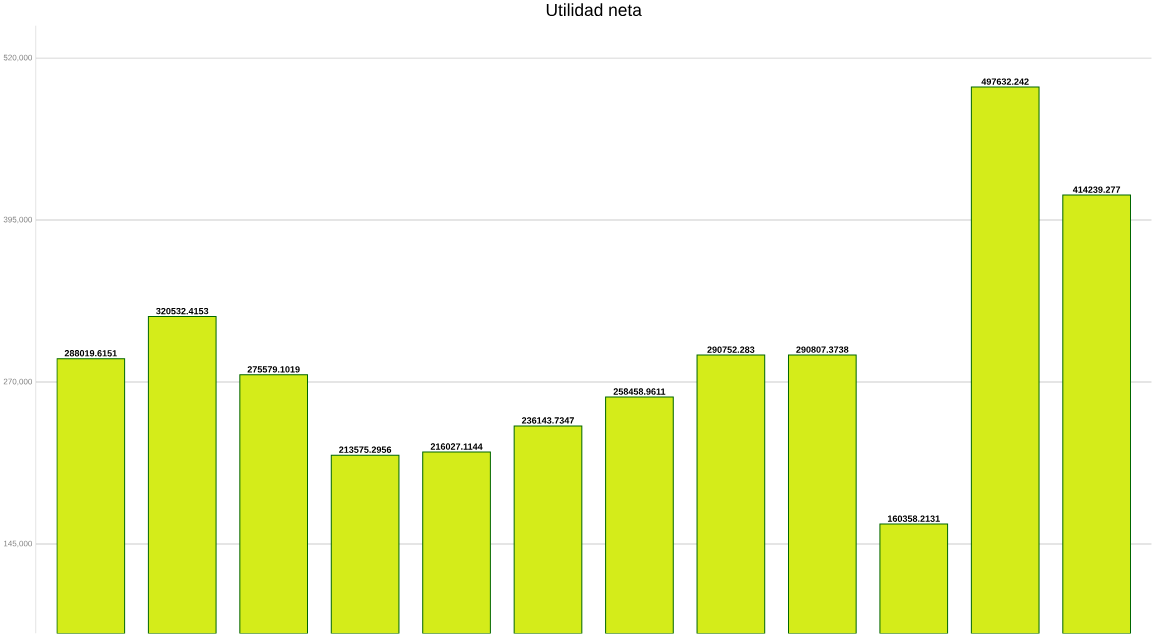  What do you see at coordinates (18, 220) in the screenshot?
I see `y-tick-label: 395,000` at bounding box center [18, 220].